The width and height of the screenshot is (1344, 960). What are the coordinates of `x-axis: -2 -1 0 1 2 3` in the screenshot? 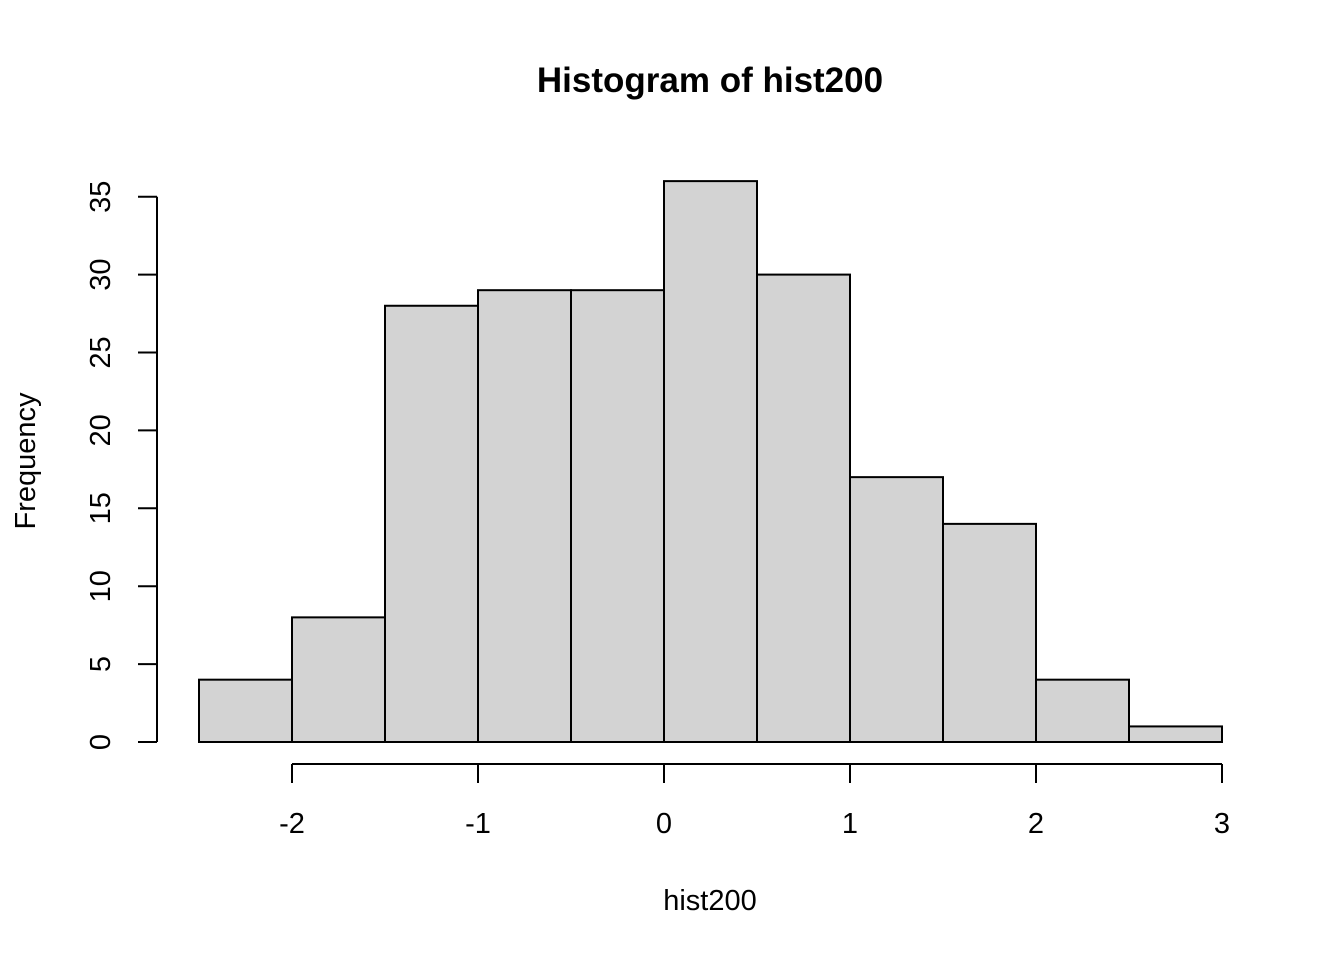 It's located at (754, 801).